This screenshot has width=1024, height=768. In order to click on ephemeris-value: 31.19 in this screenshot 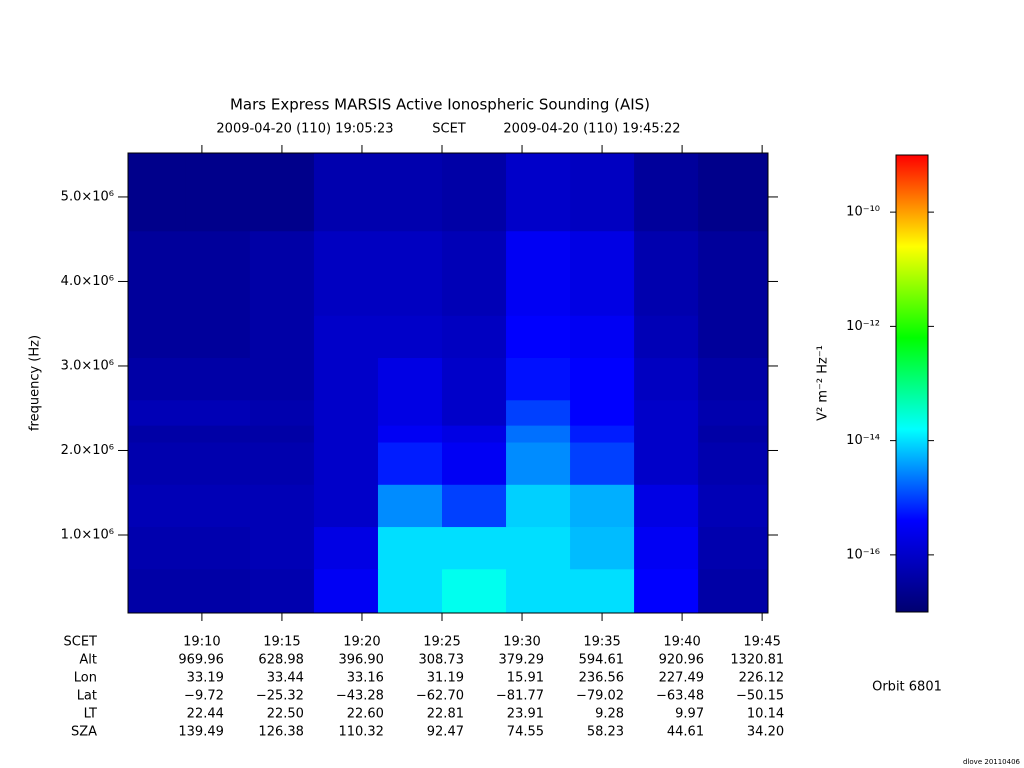, I will do `click(445, 678)`.